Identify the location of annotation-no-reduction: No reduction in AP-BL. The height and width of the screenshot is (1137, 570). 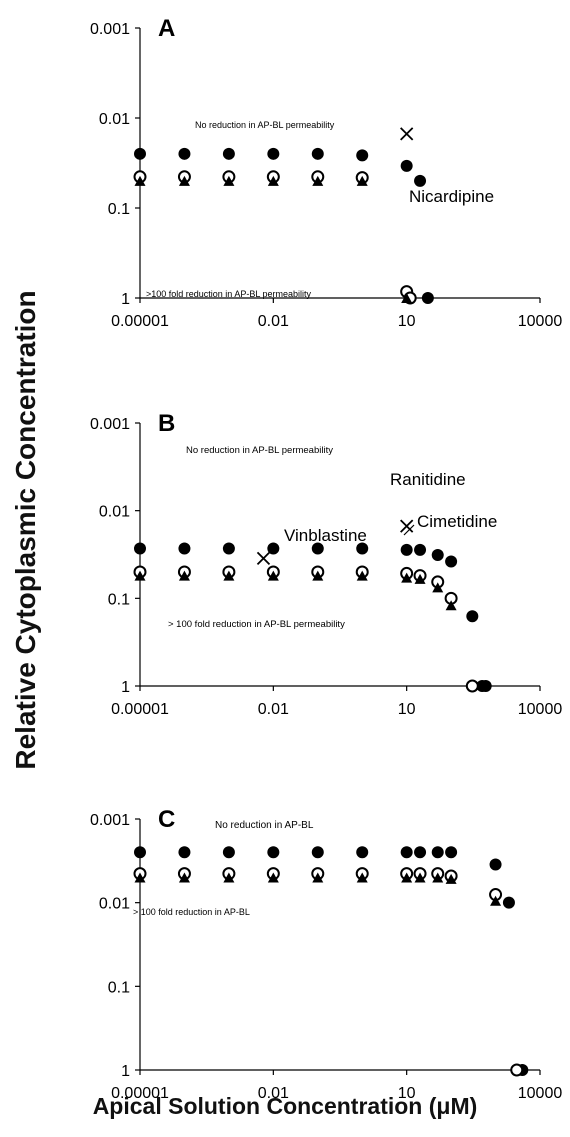
(264, 825).